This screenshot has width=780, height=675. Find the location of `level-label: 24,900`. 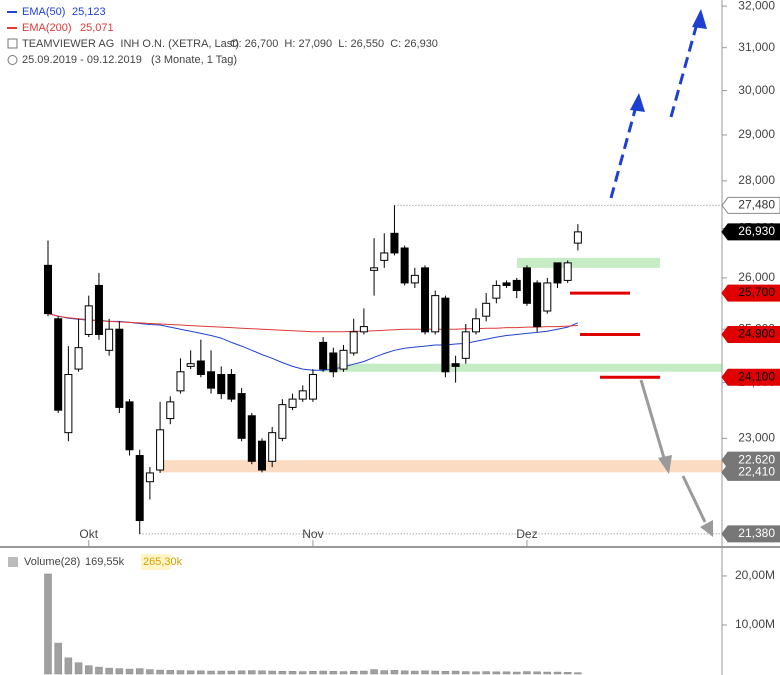

level-label: 24,900 is located at coordinates (756, 334).